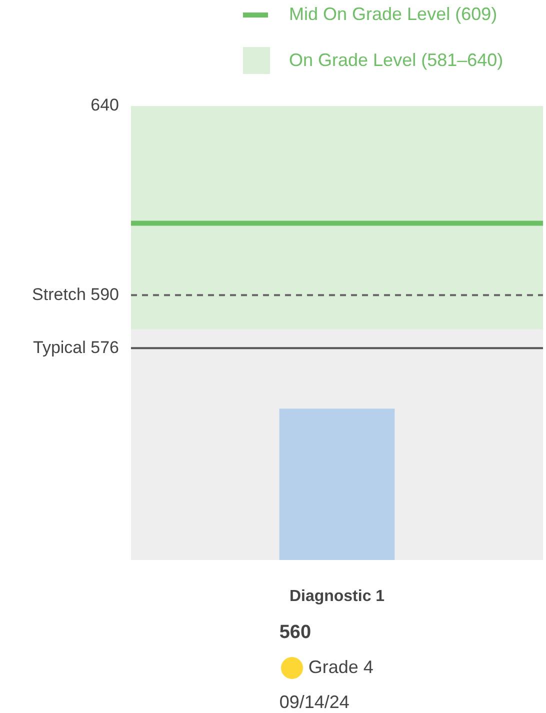 This screenshot has width=546, height=713. Describe the element at coordinates (104, 294) in the screenshot. I see `y-tick-label: 590` at that location.